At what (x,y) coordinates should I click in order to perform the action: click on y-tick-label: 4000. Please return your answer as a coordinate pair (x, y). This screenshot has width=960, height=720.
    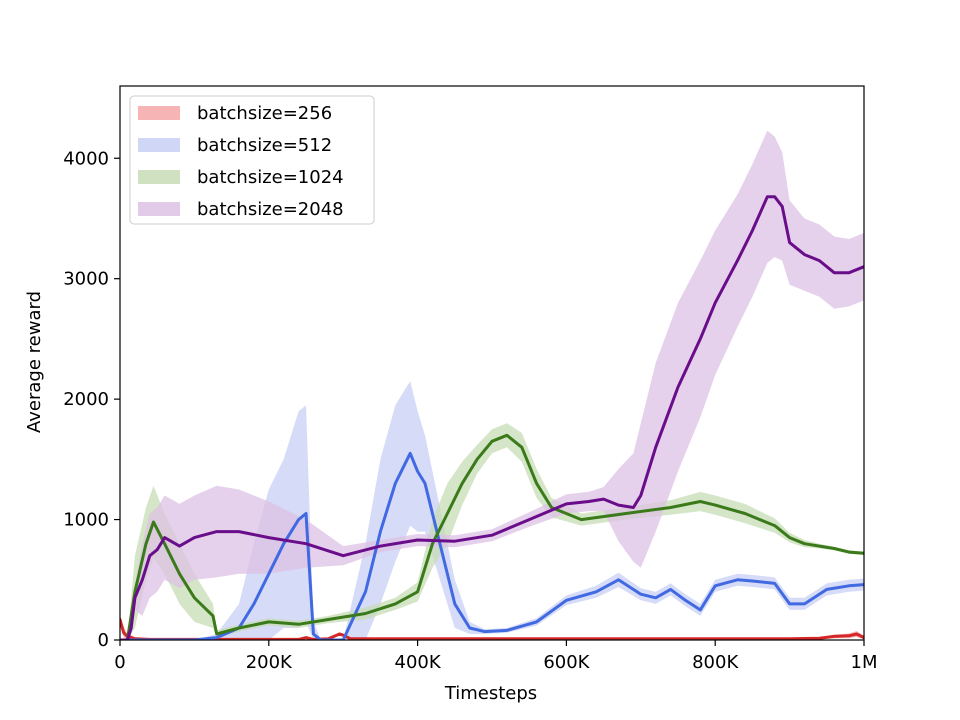
    Looking at the image, I should click on (86, 158).